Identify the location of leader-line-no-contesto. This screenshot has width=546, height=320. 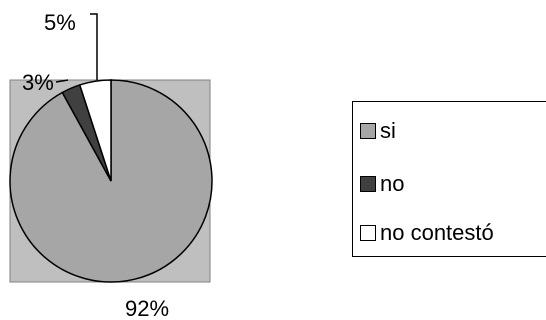
(94, 46).